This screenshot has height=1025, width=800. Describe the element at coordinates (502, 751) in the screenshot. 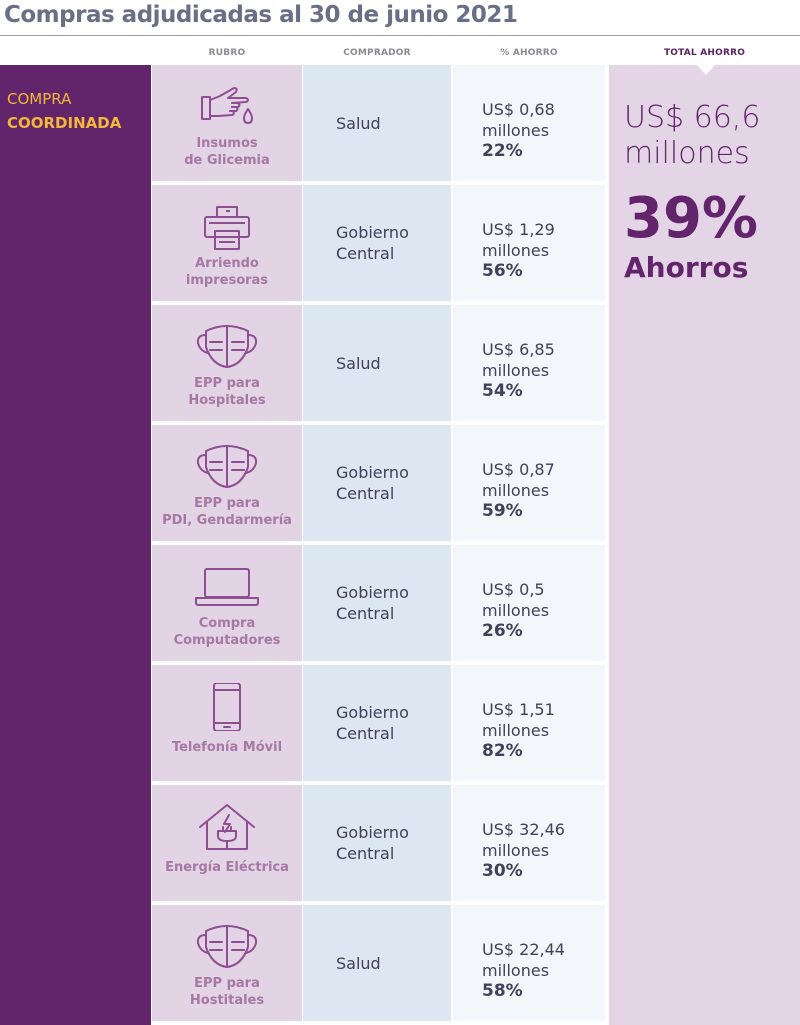

I see `ahorro-percent: 82%` at that location.